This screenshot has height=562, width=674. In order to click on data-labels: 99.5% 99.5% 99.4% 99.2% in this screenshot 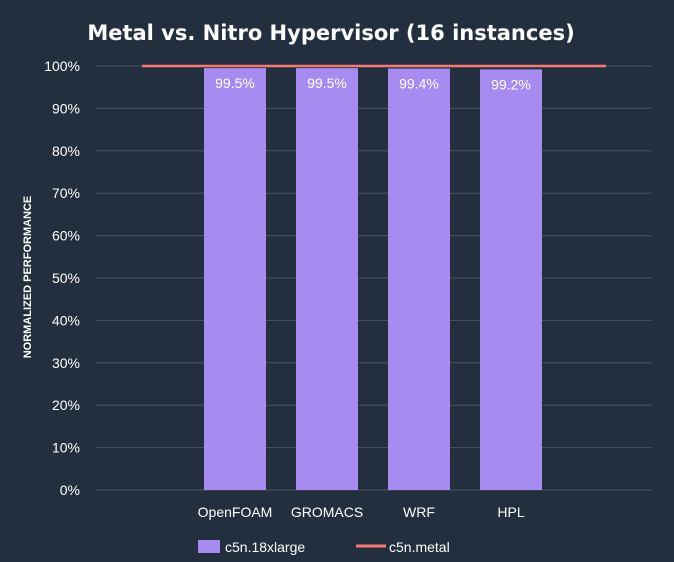, I will do `click(373, 83)`.